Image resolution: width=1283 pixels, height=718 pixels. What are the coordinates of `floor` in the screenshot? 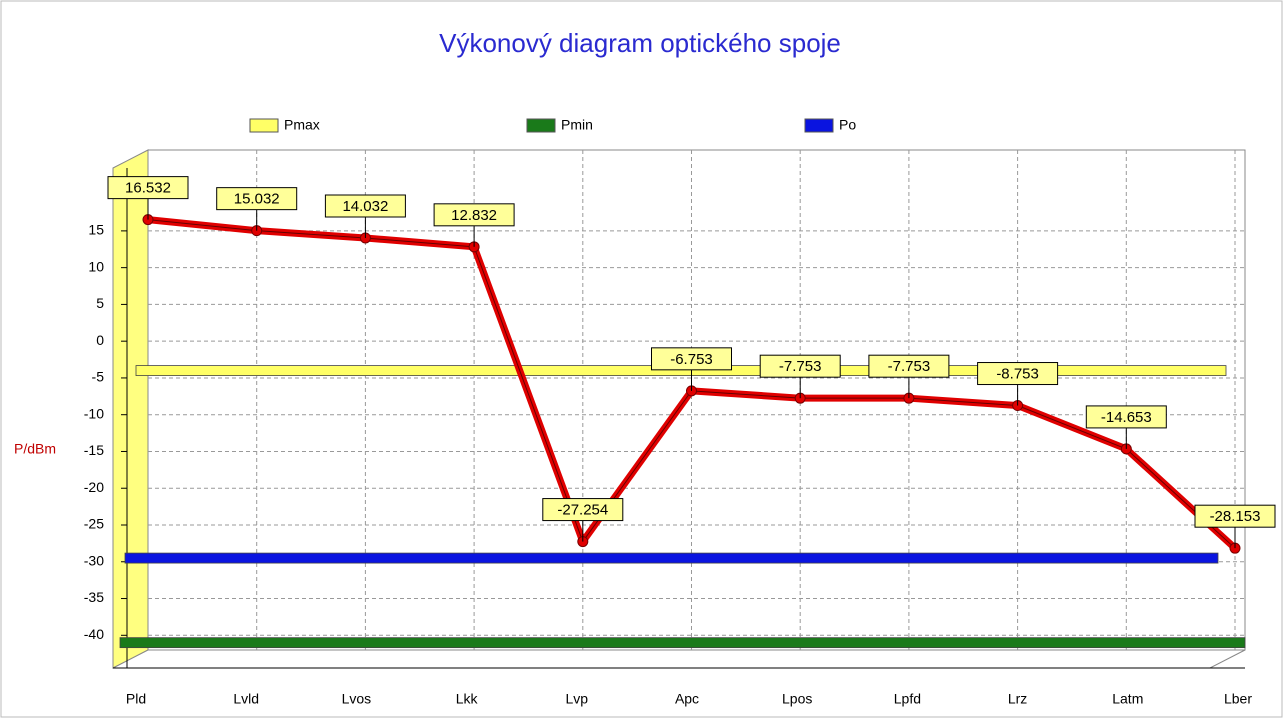 It's located at (679, 659).